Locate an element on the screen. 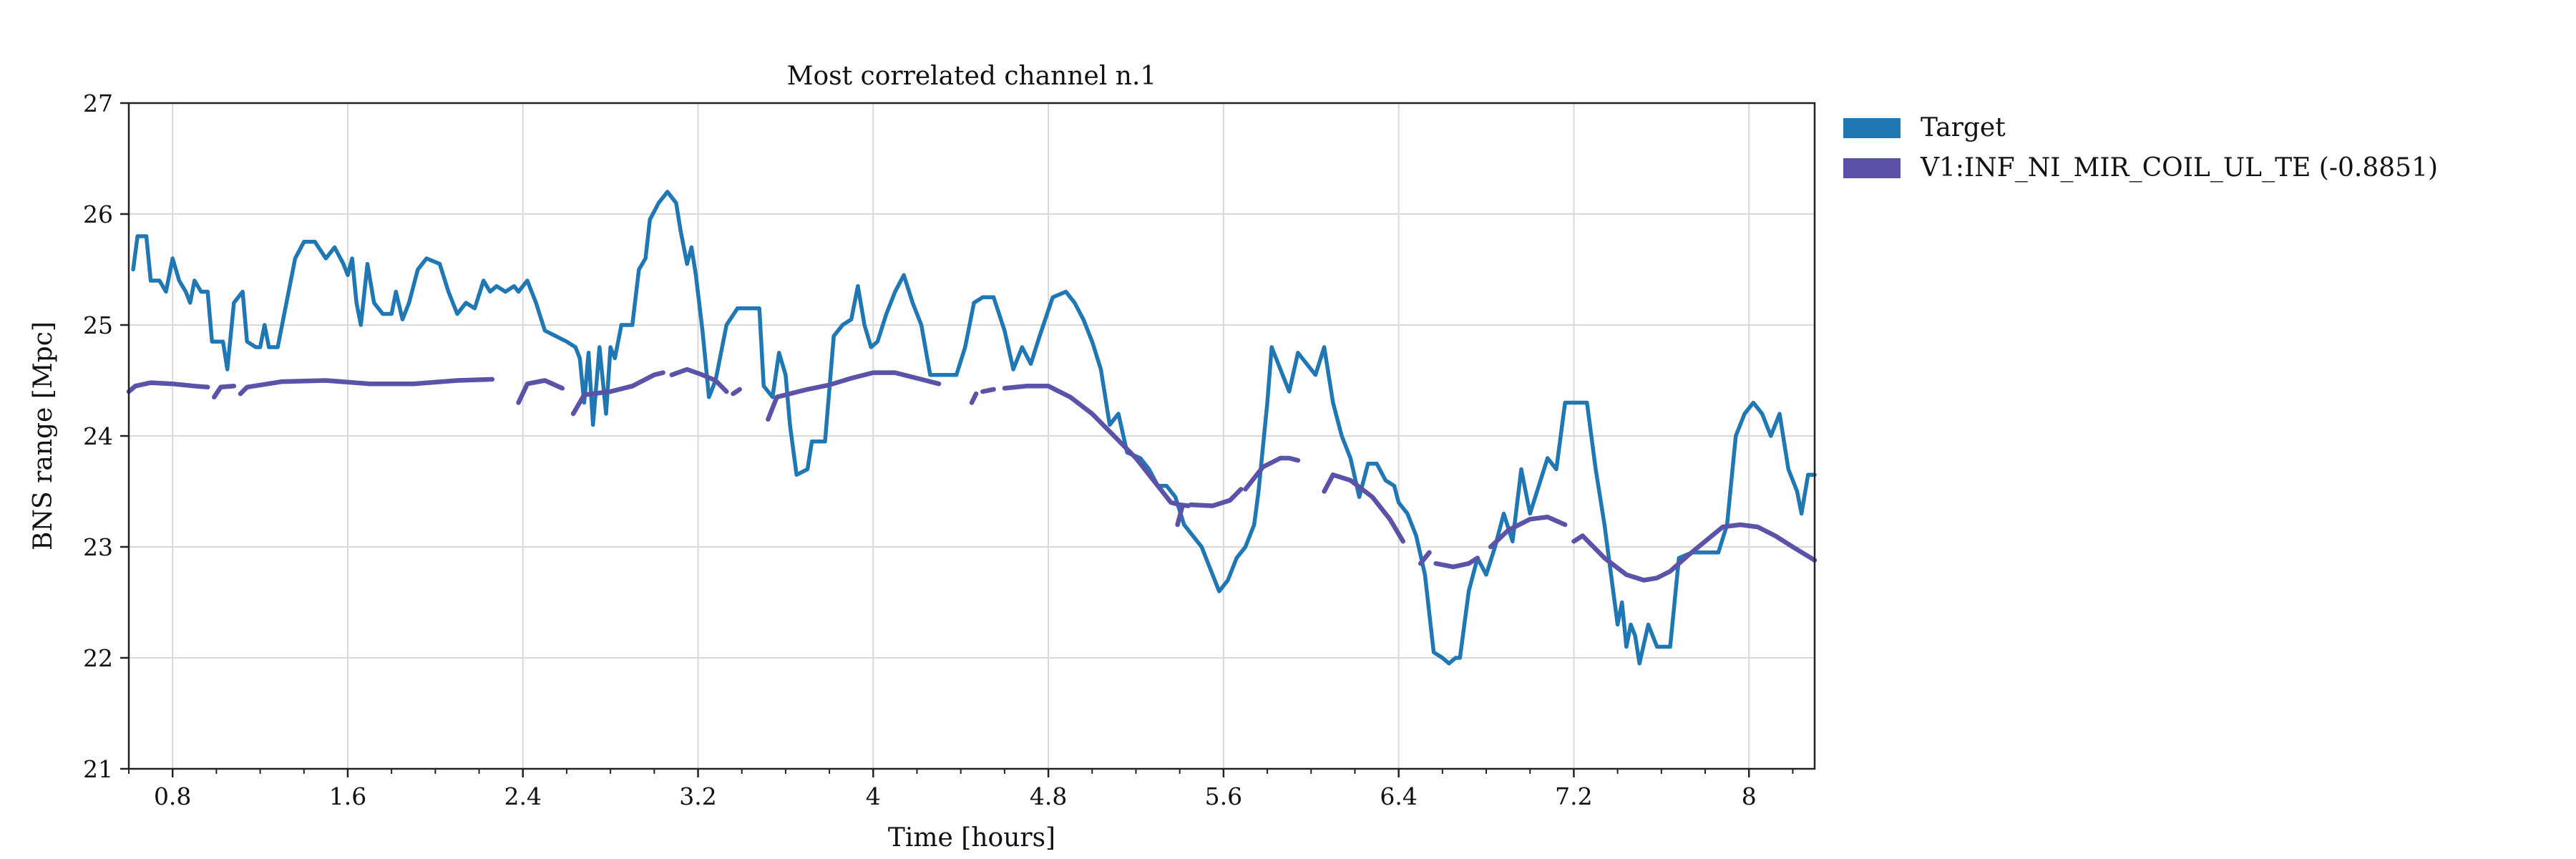 The width and height of the screenshot is (2576, 859). y-tick-label: 22 is located at coordinates (98, 658).